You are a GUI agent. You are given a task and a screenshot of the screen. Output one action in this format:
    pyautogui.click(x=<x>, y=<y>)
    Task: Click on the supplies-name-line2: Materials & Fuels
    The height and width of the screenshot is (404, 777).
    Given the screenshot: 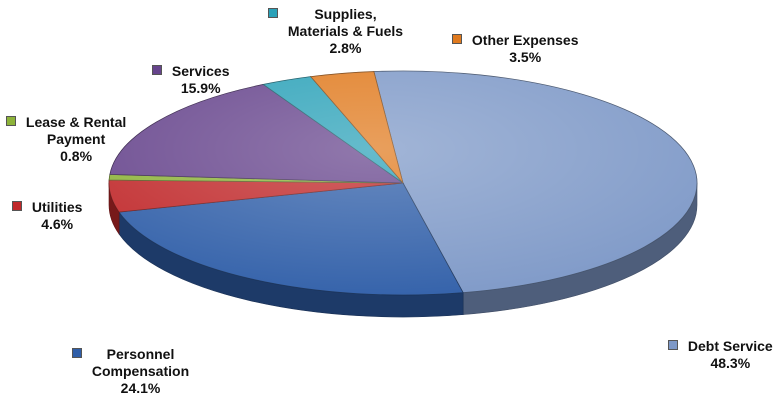 What is the action you would take?
    pyautogui.click(x=345, y=31)
    